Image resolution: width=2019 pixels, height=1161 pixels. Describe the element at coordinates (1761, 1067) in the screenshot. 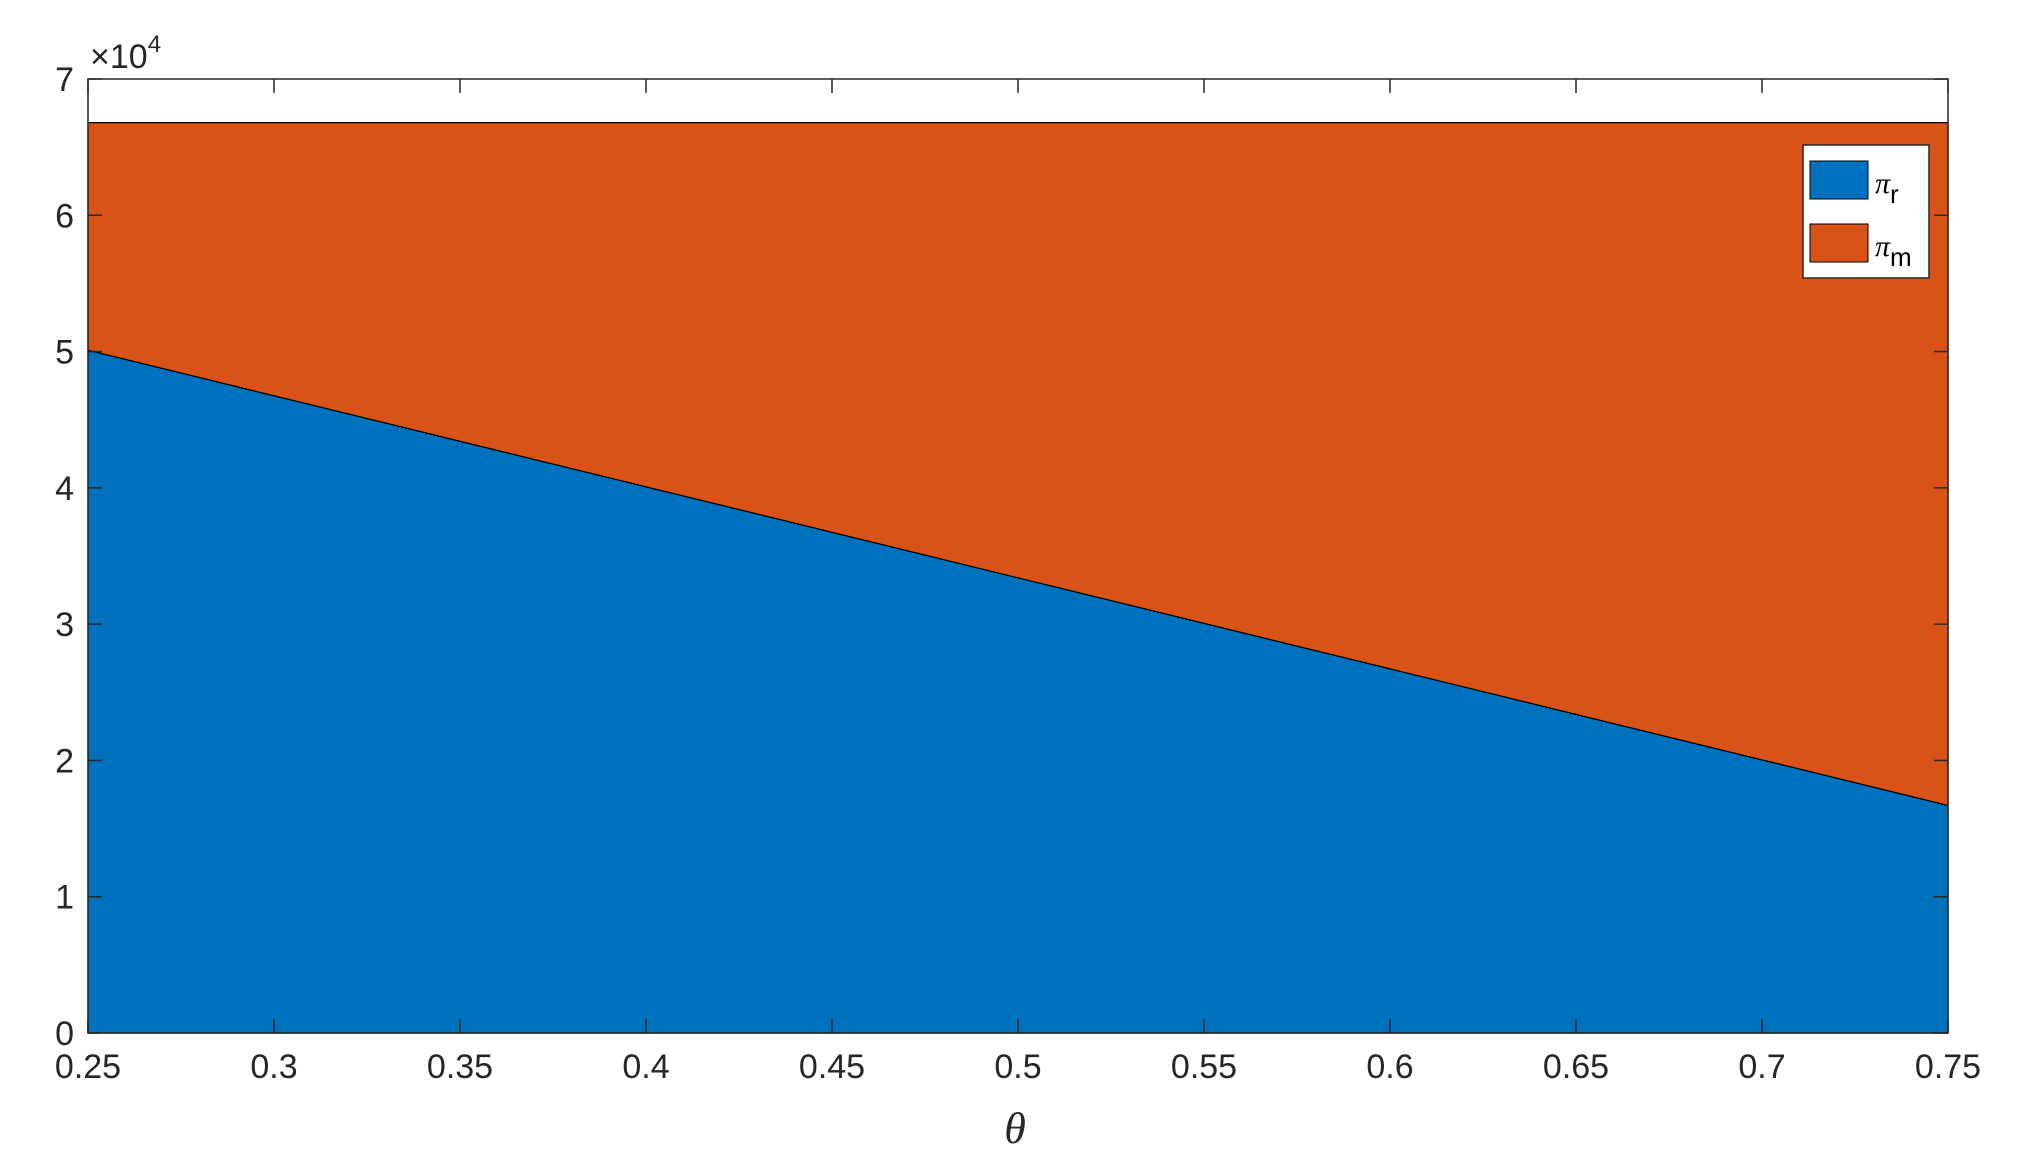

I see `x-tick-label: 0.7` at that location.